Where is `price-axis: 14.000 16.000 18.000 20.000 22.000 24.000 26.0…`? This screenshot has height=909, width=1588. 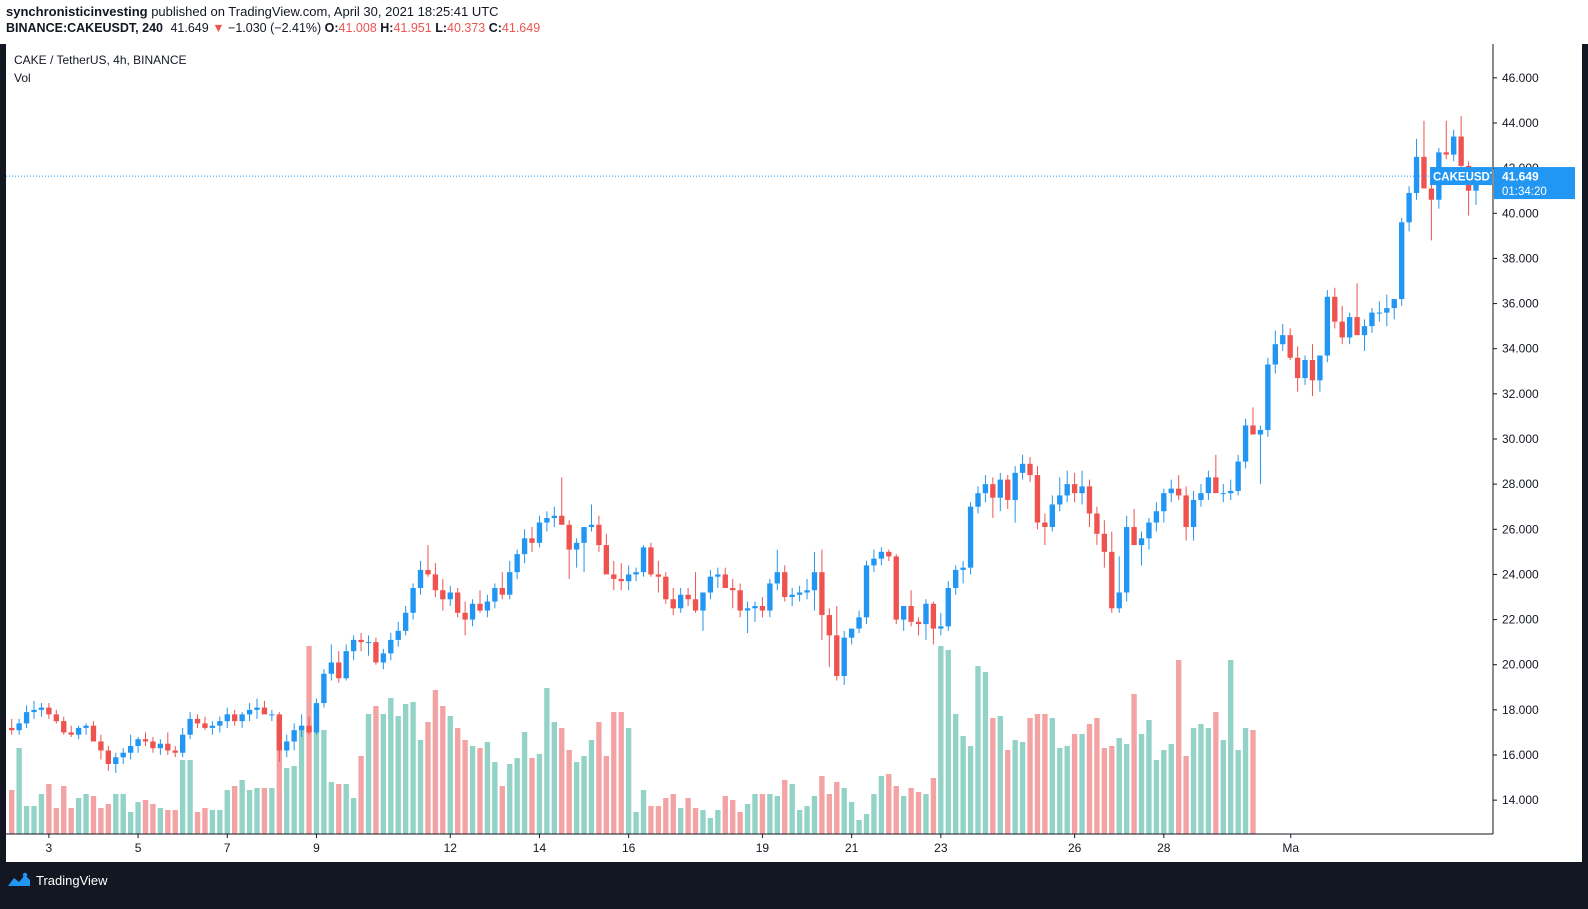 price-axis: 14.000 16.000 18.000 20.000 22.000 24.000 26.0… is located at coordinates (1537, 453).